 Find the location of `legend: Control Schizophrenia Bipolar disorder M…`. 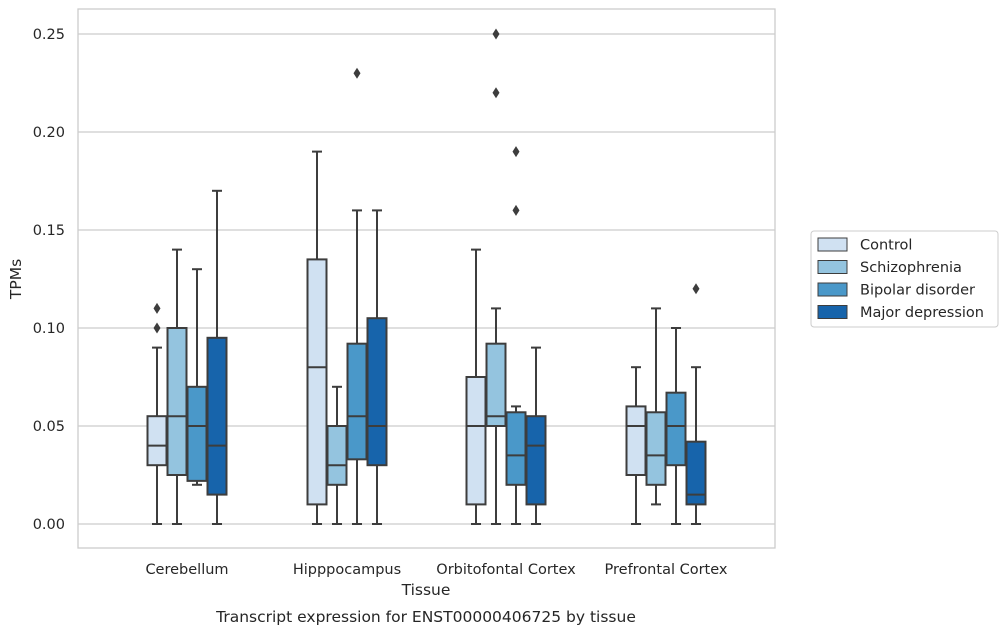

legend: Control Schizophrenia Bipolar disorder M… is located at coordinates (904, 279).